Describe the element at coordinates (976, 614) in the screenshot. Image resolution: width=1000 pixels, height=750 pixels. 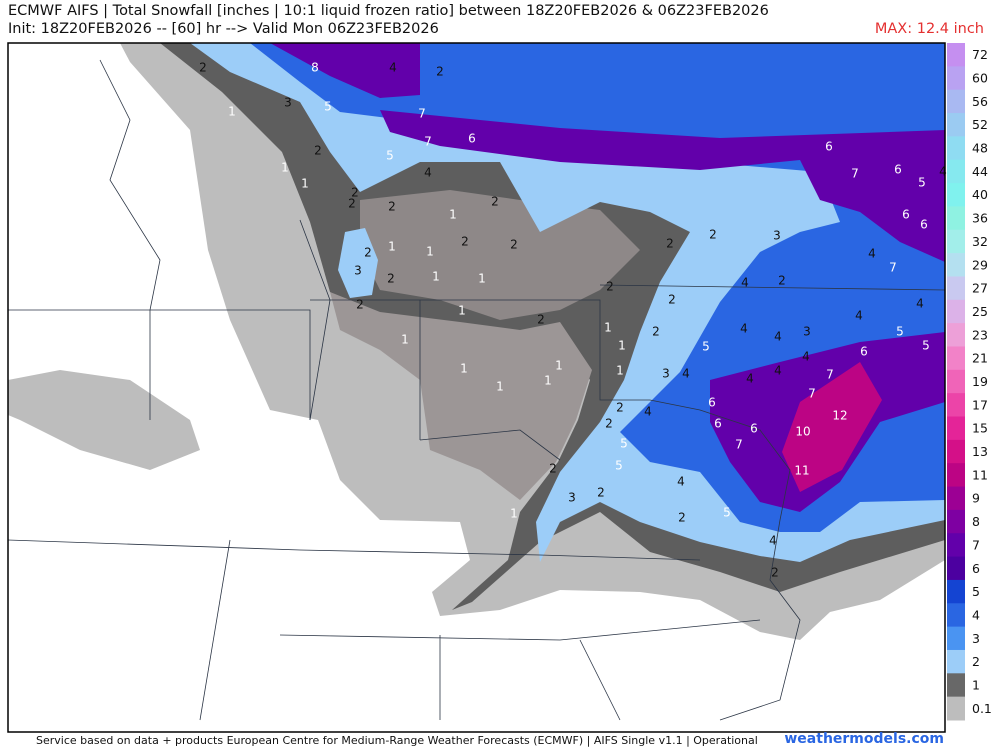
I see `colorbar-label: 4` at that location.